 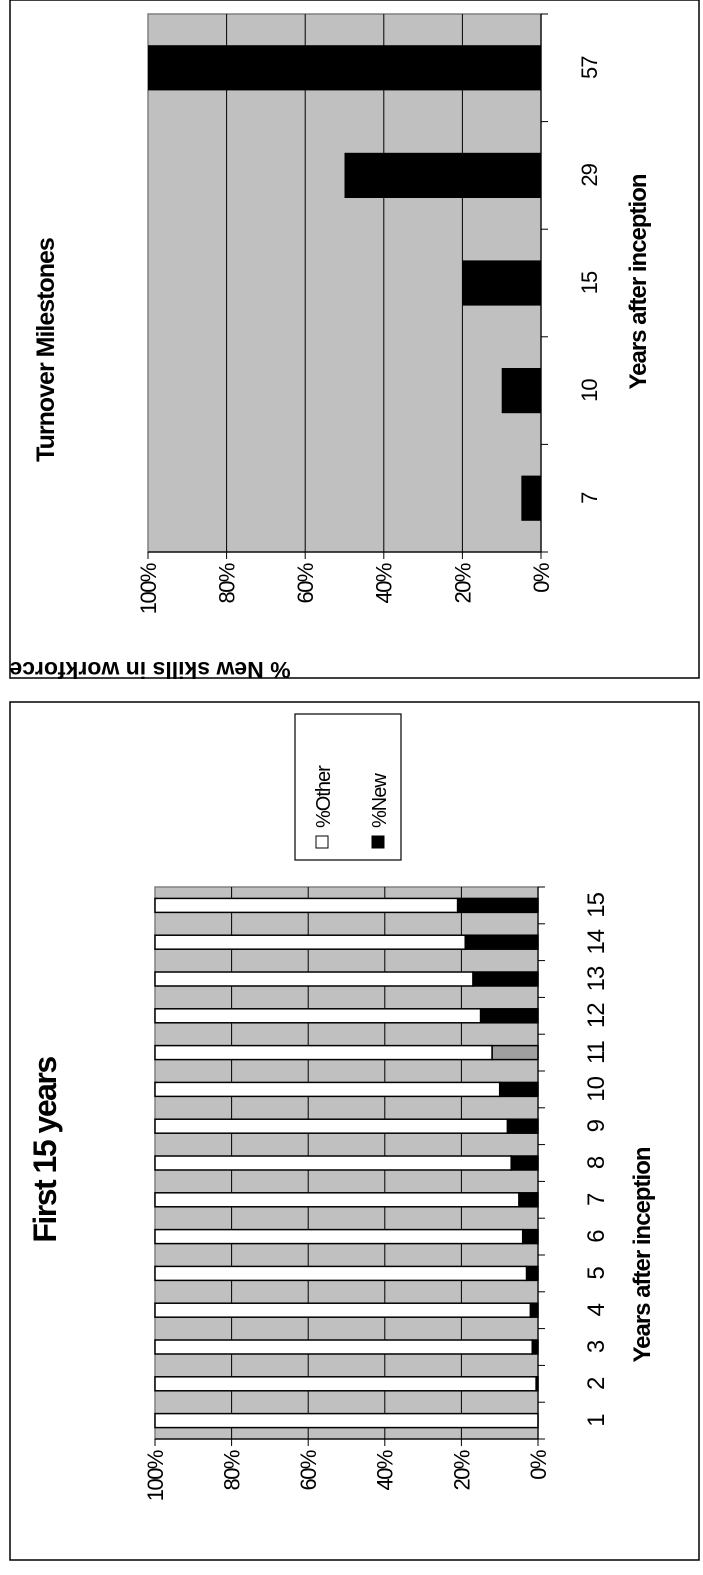 I want to click on legend-label-new: %New, so click(x=380, y=800).